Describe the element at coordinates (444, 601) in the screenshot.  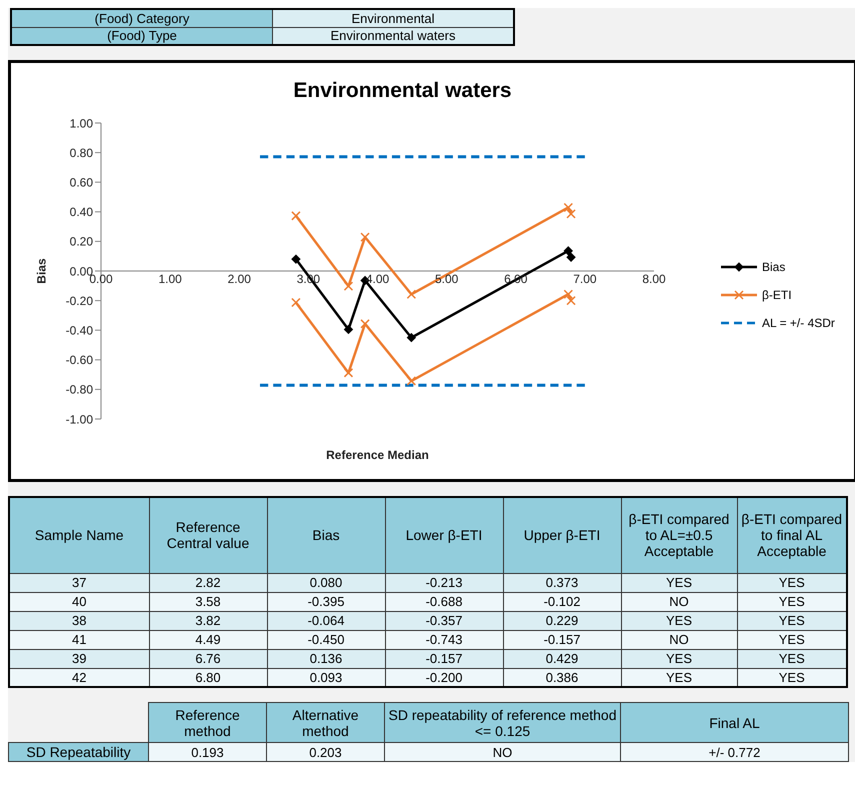
I see `text: -0.688` at that location.